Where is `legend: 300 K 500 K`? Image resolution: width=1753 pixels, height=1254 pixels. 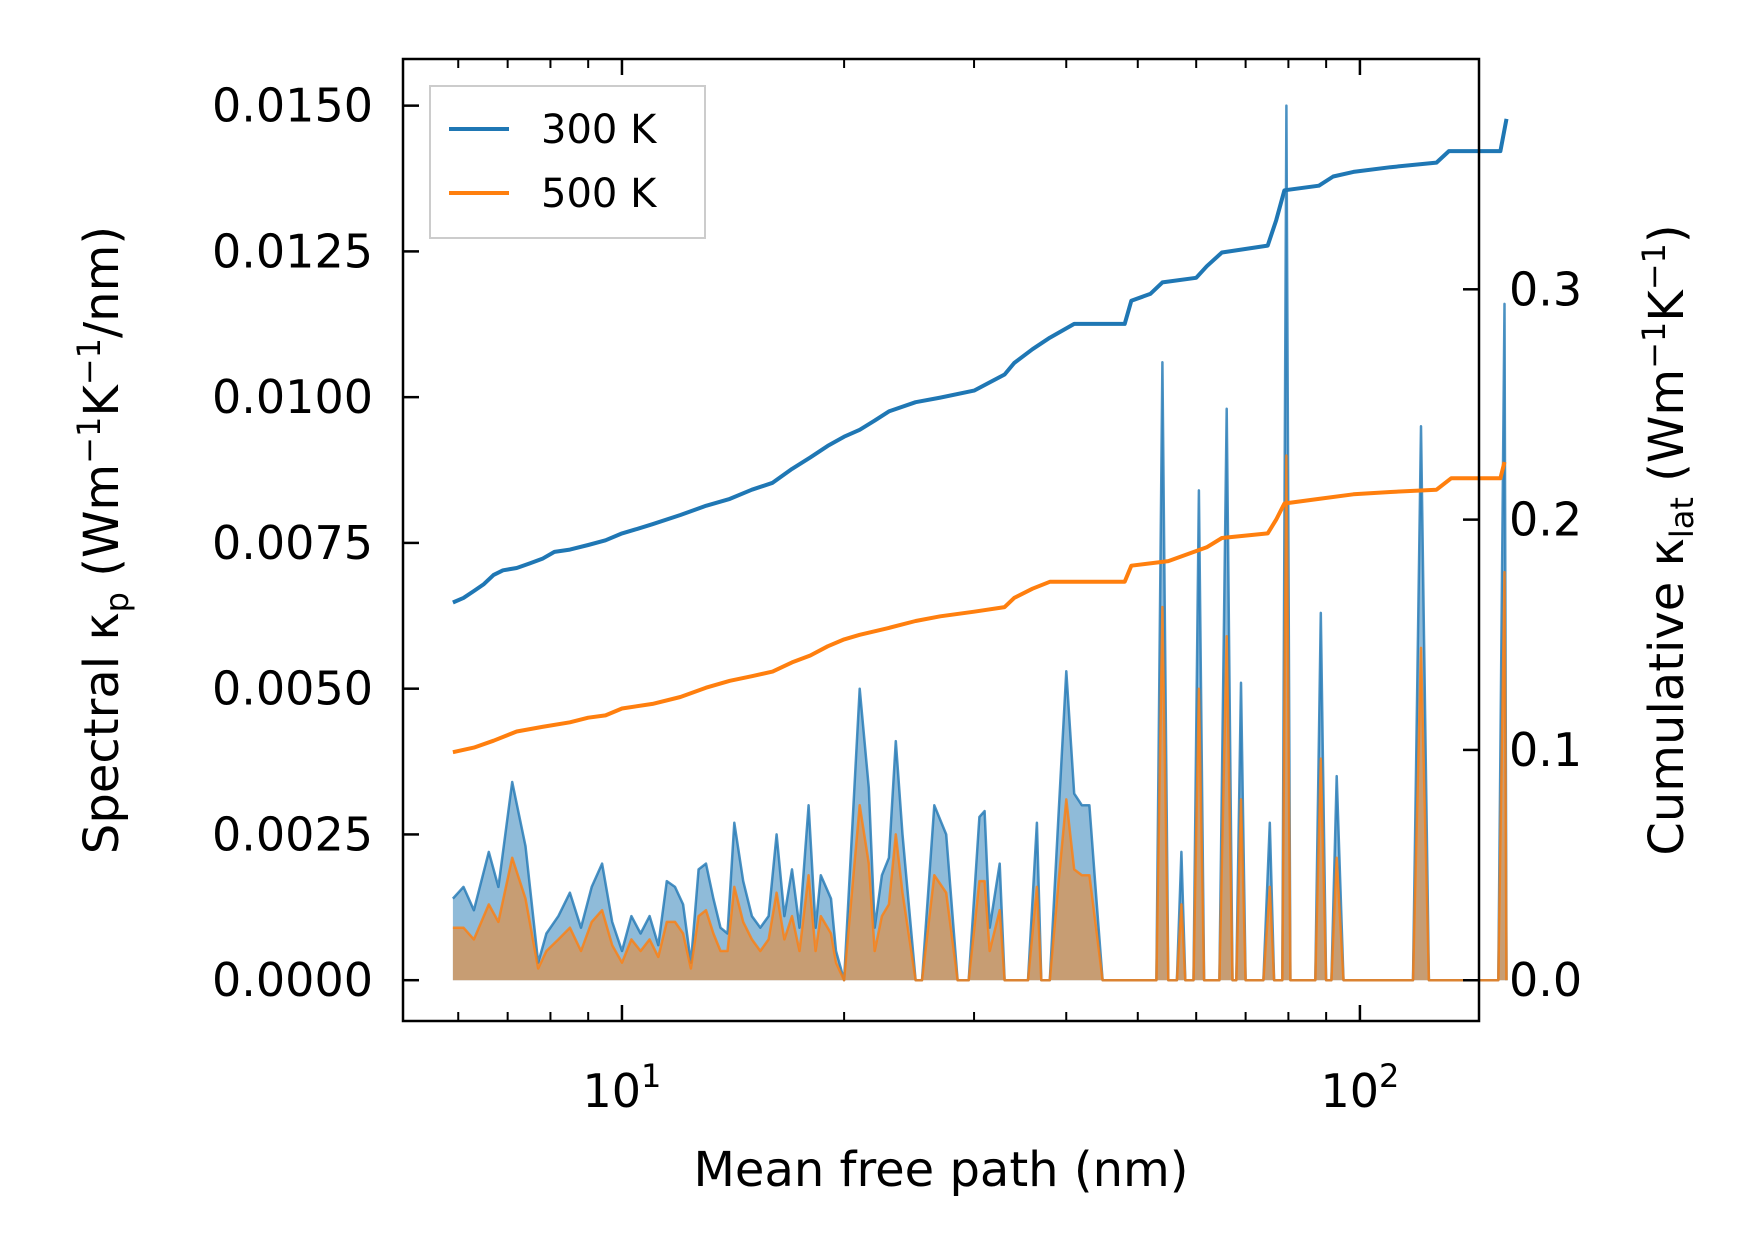
legend: 300 K 500 K is located at coordinates (567, 162).